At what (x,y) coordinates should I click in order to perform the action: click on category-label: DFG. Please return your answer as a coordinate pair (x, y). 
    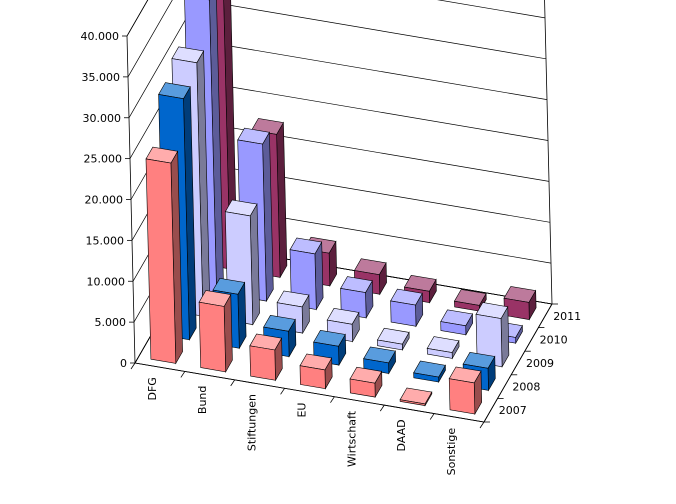
    Looking at the image, I should click on (152, 388).